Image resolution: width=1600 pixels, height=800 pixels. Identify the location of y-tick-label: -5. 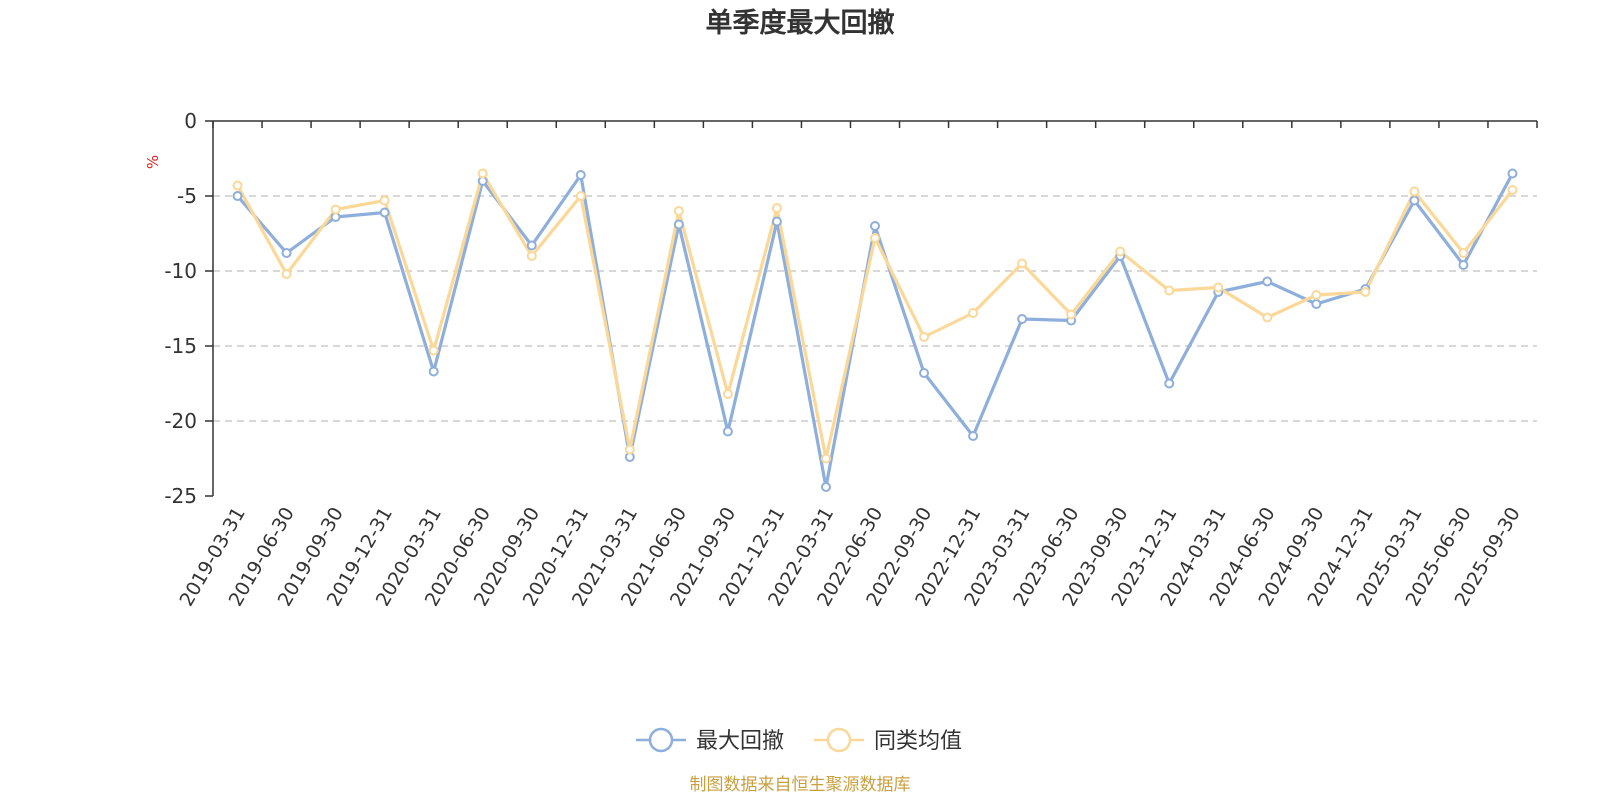
(187, 196).